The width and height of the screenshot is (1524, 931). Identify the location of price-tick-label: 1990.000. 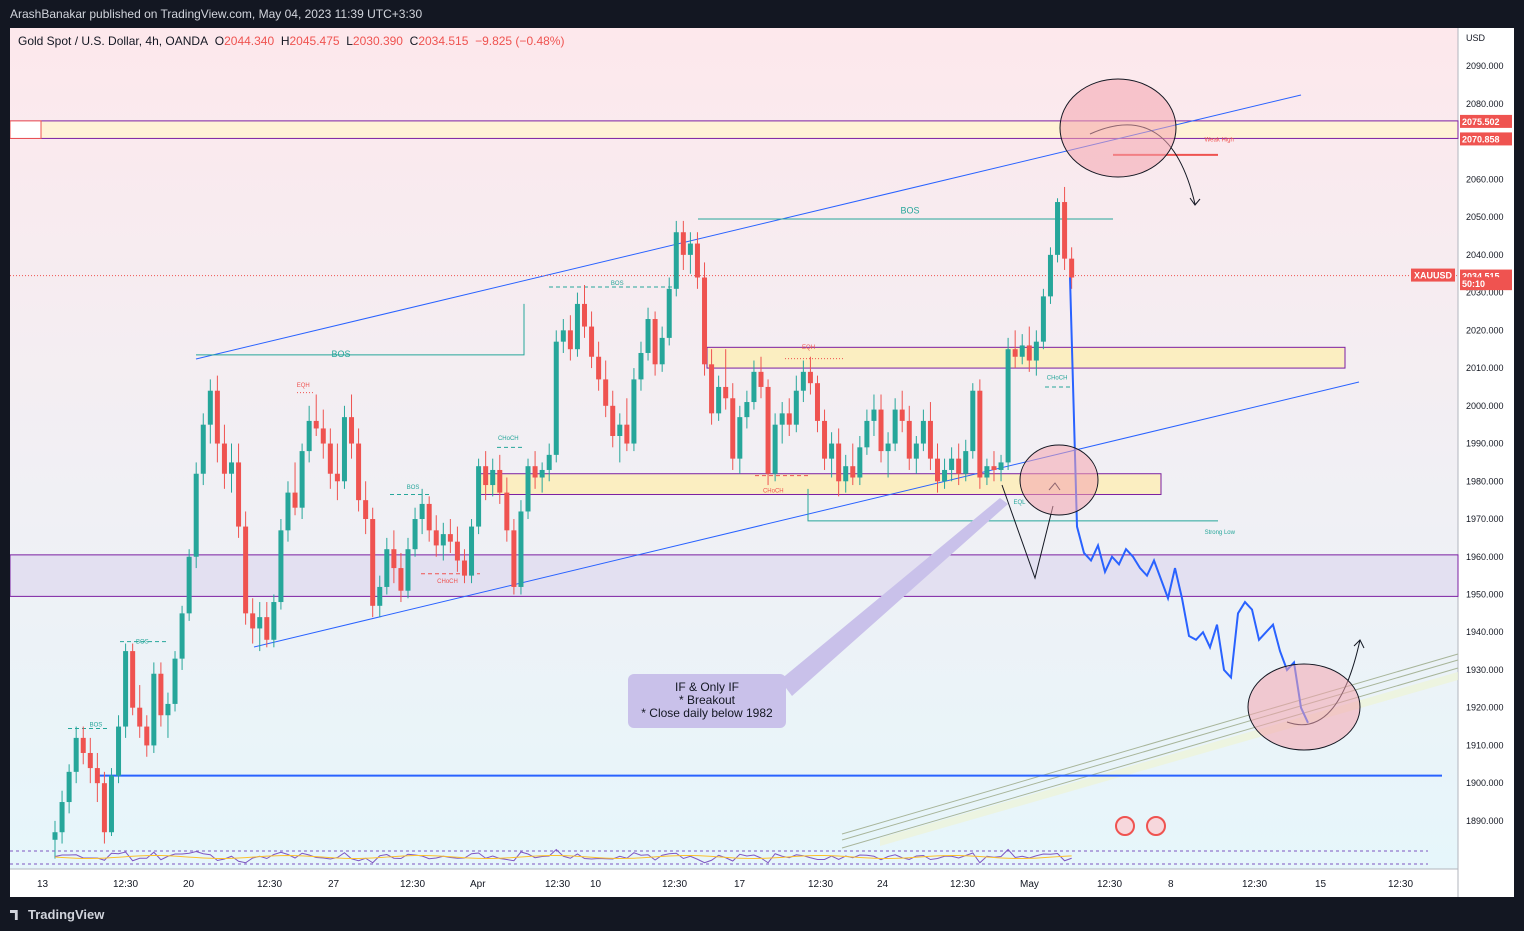
(1485, 444).